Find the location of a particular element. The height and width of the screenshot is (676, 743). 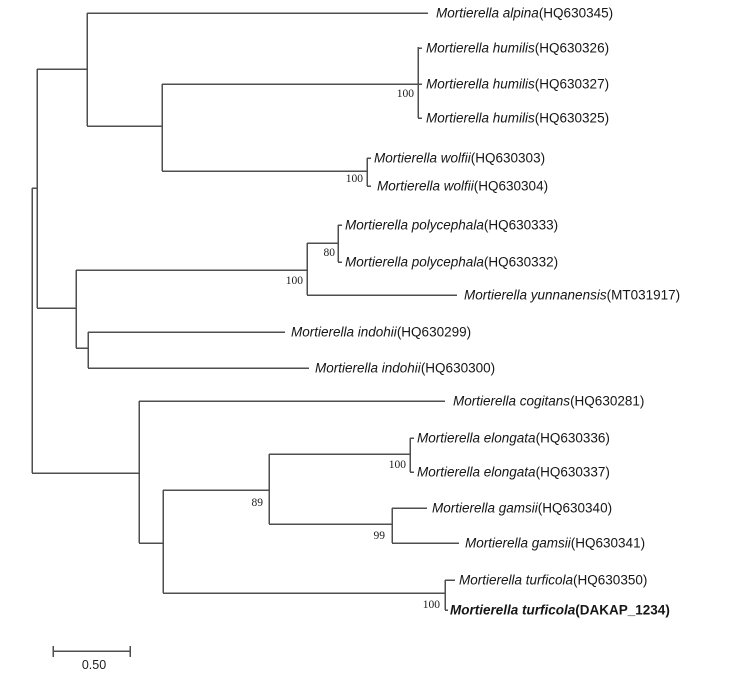

accession-number: (MT031917) is located at coordinates (644, 295).